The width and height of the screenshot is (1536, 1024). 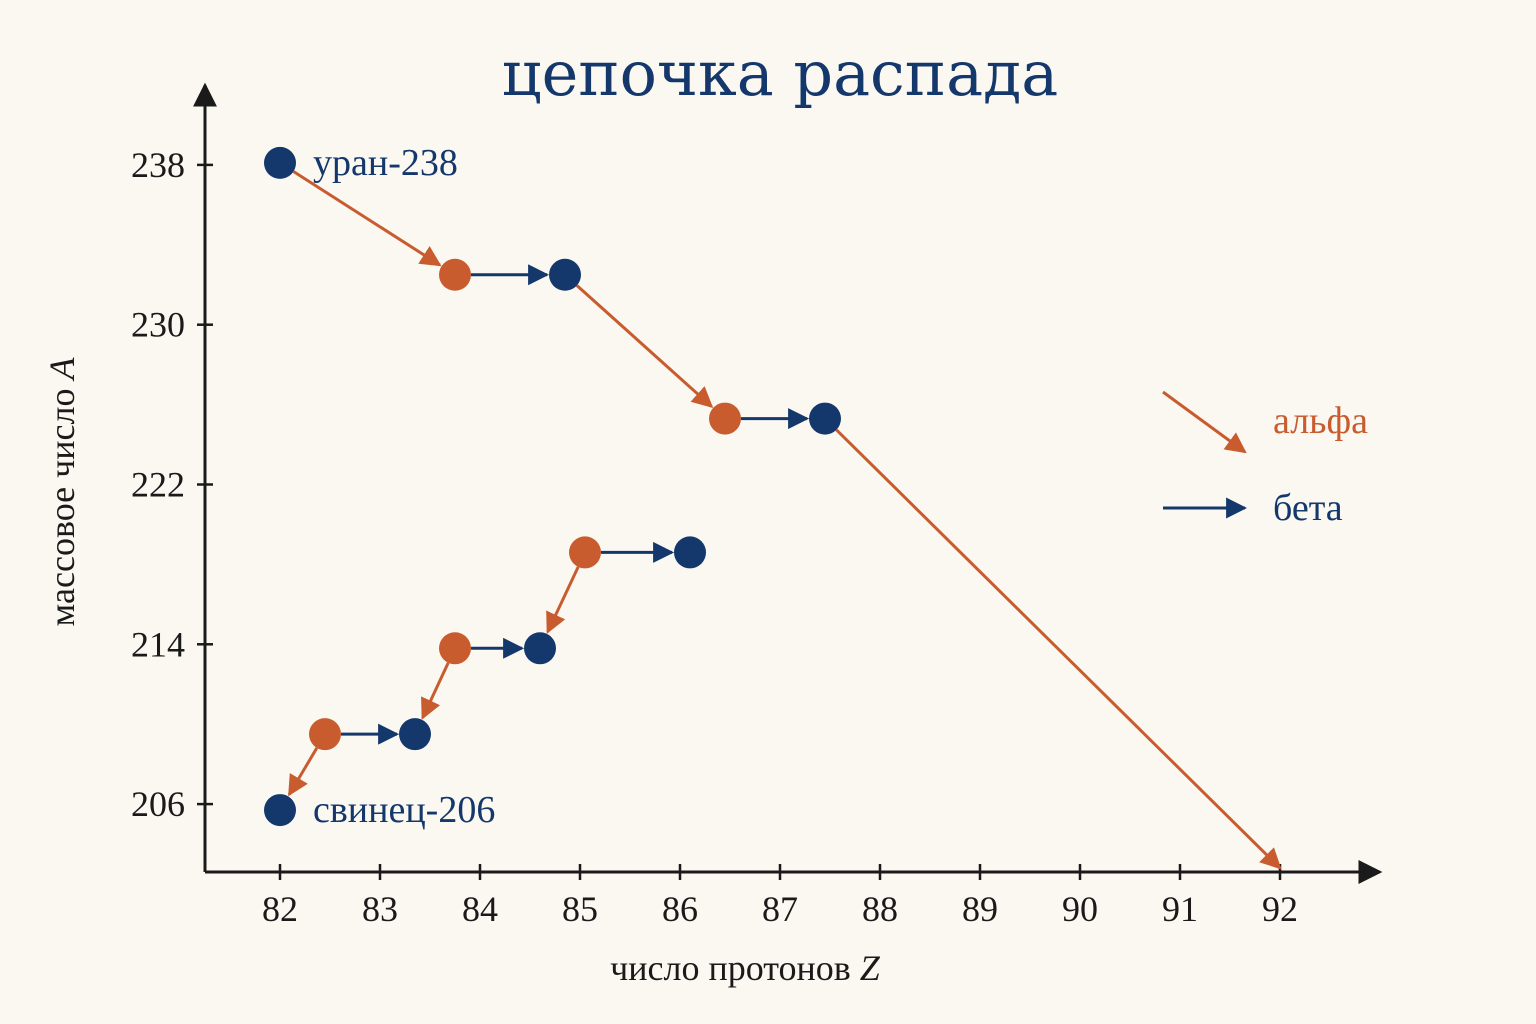 What do you see at coordinates (385, 163) in the screenshot?
I see `nuclide-label-u238: уран-238` at bounding box center [385, 163].